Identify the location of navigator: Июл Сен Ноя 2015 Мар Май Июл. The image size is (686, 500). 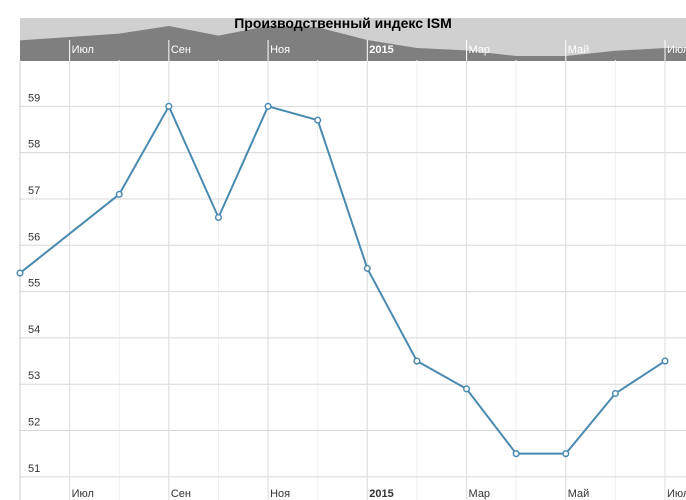
(353, 39).